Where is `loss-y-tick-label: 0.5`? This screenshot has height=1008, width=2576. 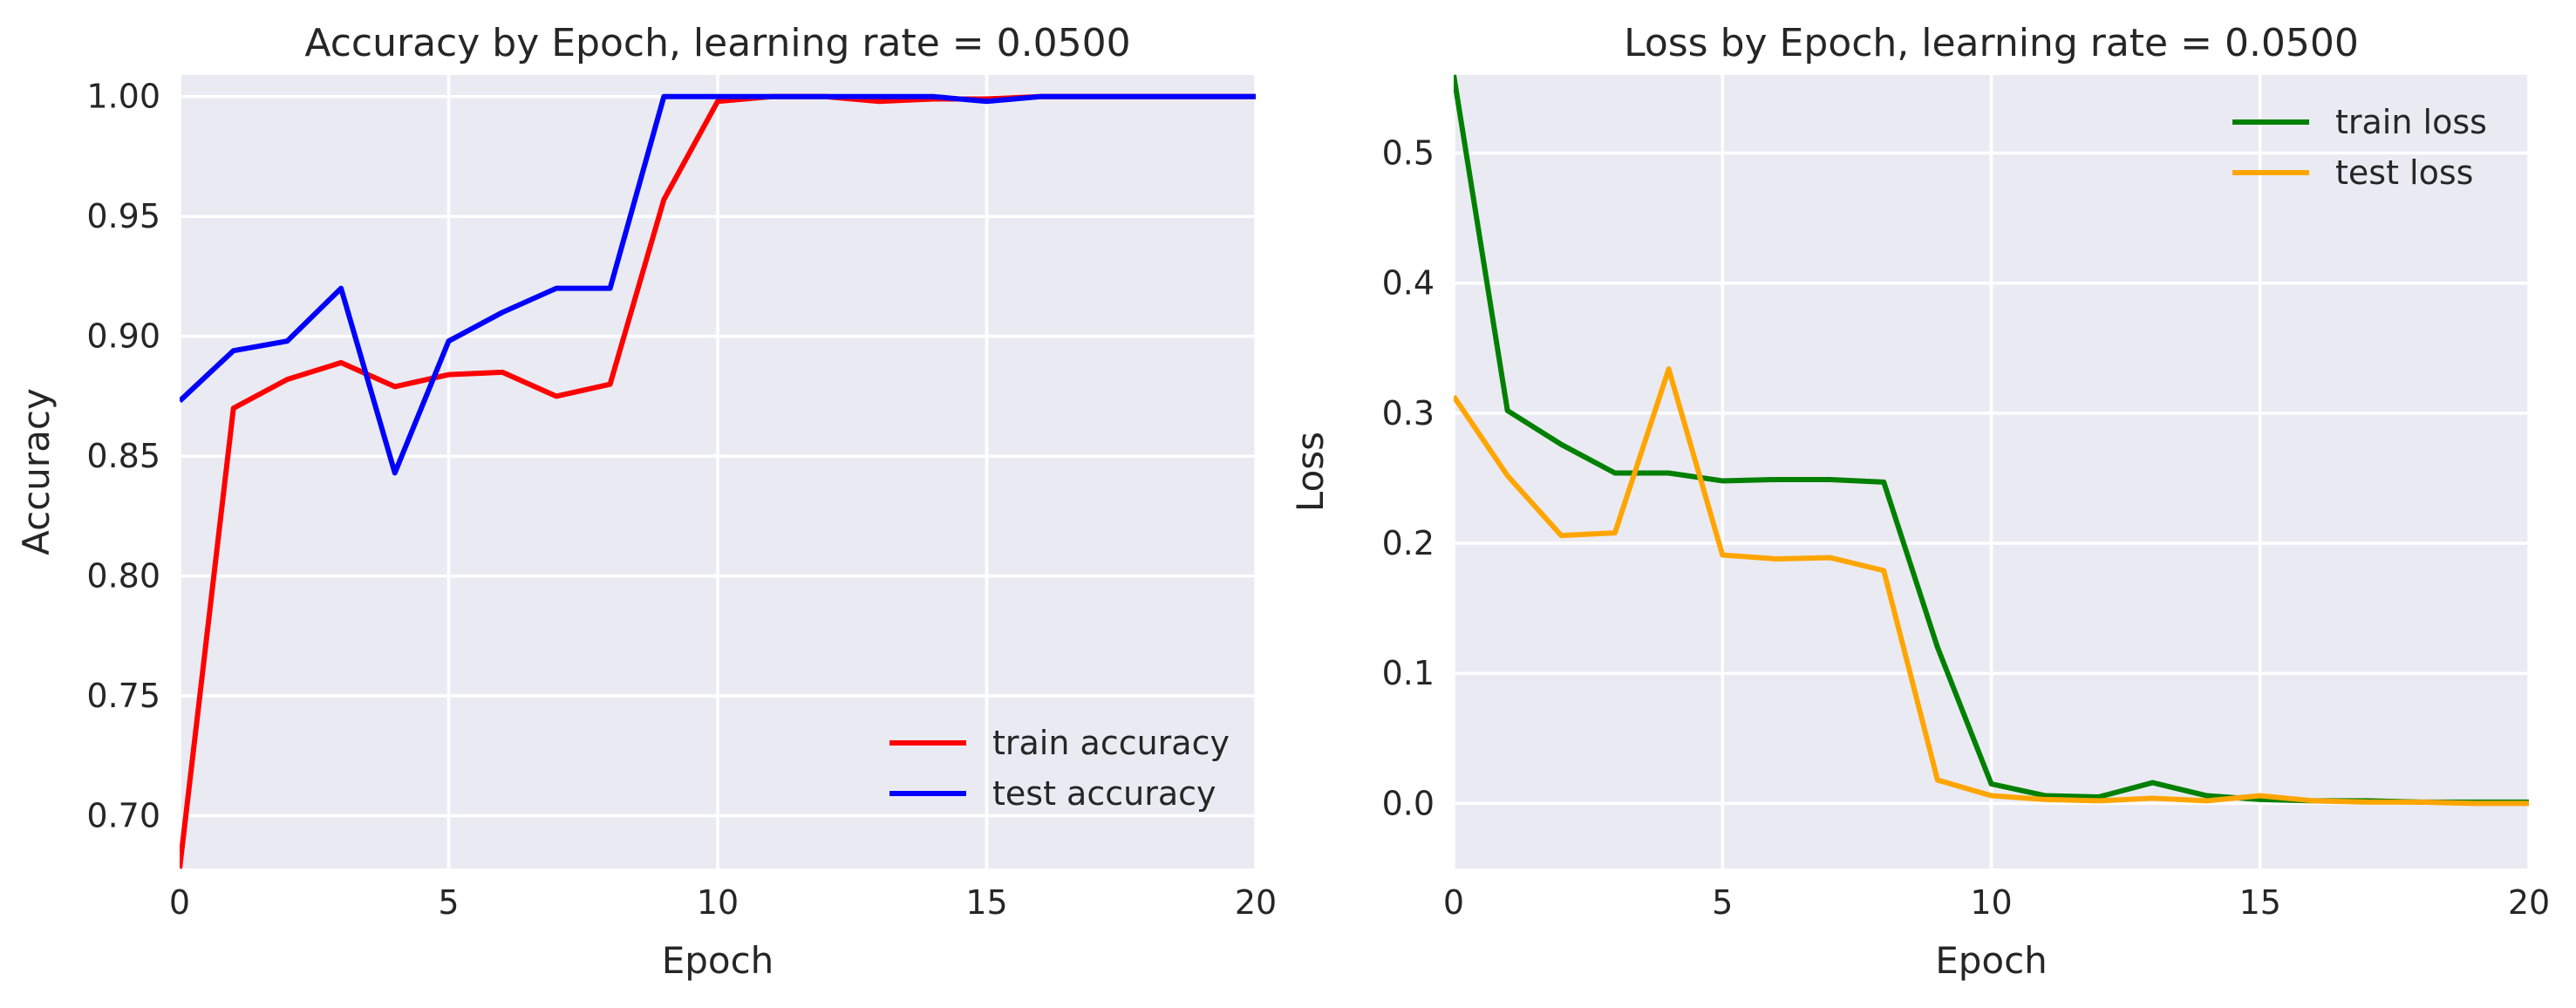 loss-y-tick-label: 0.5 is located at coordinates (1409, 153).